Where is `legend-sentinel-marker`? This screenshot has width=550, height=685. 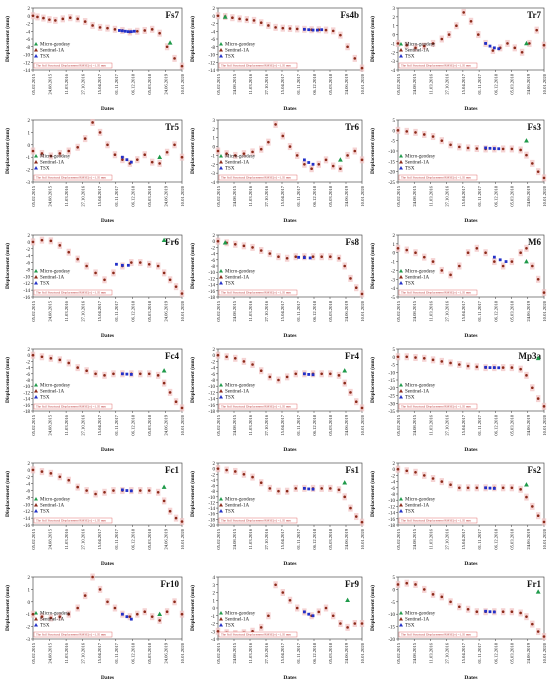
legend-sentinel-marker is located at coordinates (36, 50).